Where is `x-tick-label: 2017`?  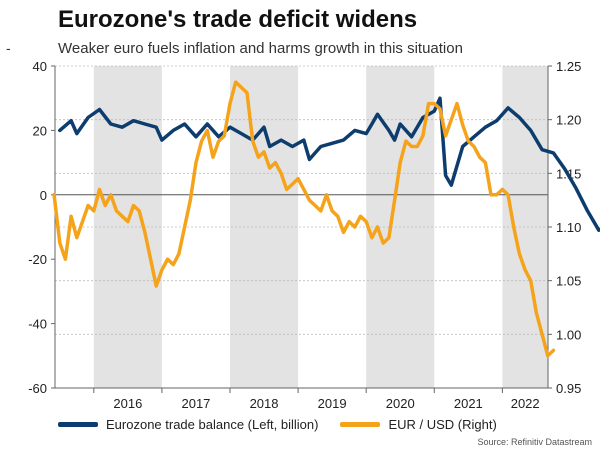
x-tick-label: 2017 is located at coordinates (195, 403).